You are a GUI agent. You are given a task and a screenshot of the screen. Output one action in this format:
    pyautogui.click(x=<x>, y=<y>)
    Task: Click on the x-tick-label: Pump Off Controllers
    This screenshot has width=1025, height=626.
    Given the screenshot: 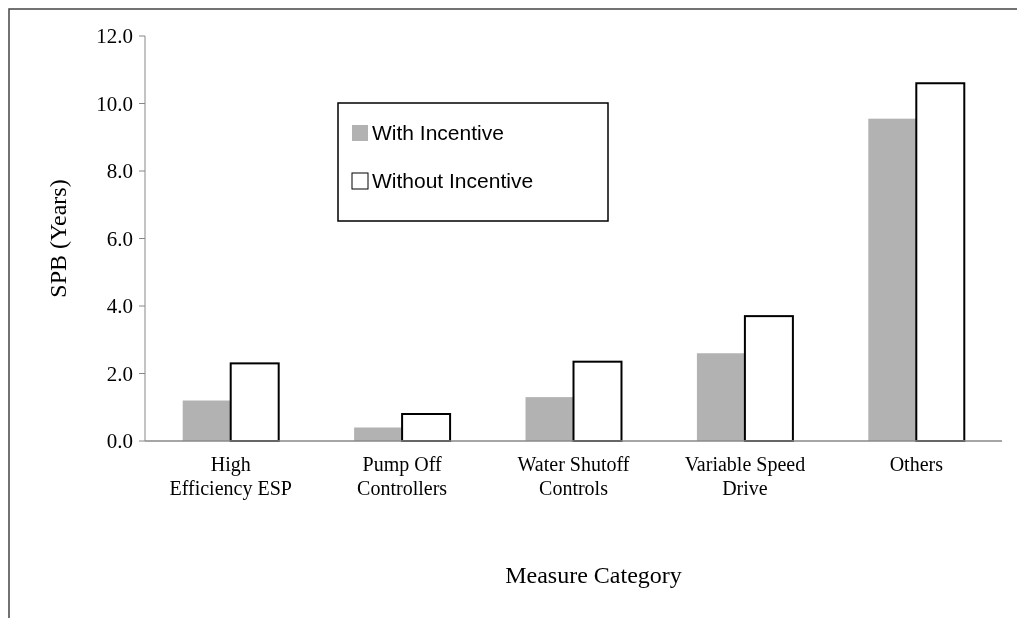 What is the action you would take?
    pyautogui.click(x=402, y=476)
    